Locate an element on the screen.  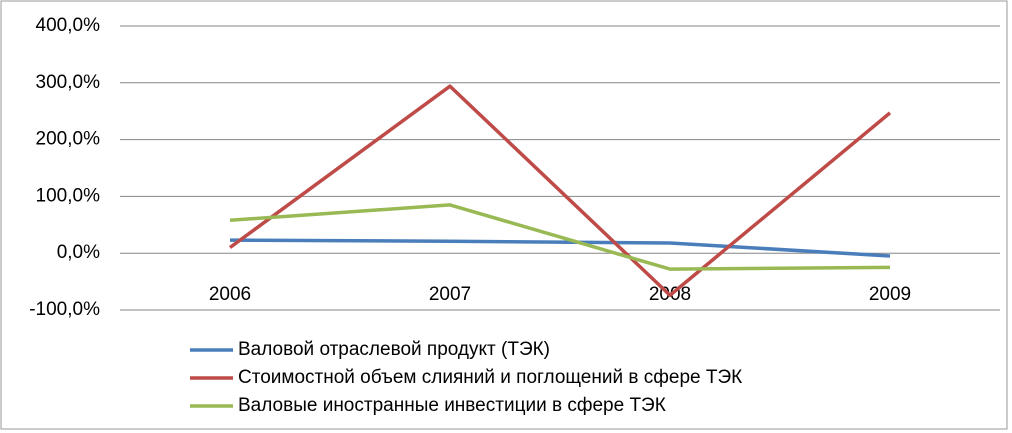
x-tick-label: 2009 is located at coordinates (890, 294).